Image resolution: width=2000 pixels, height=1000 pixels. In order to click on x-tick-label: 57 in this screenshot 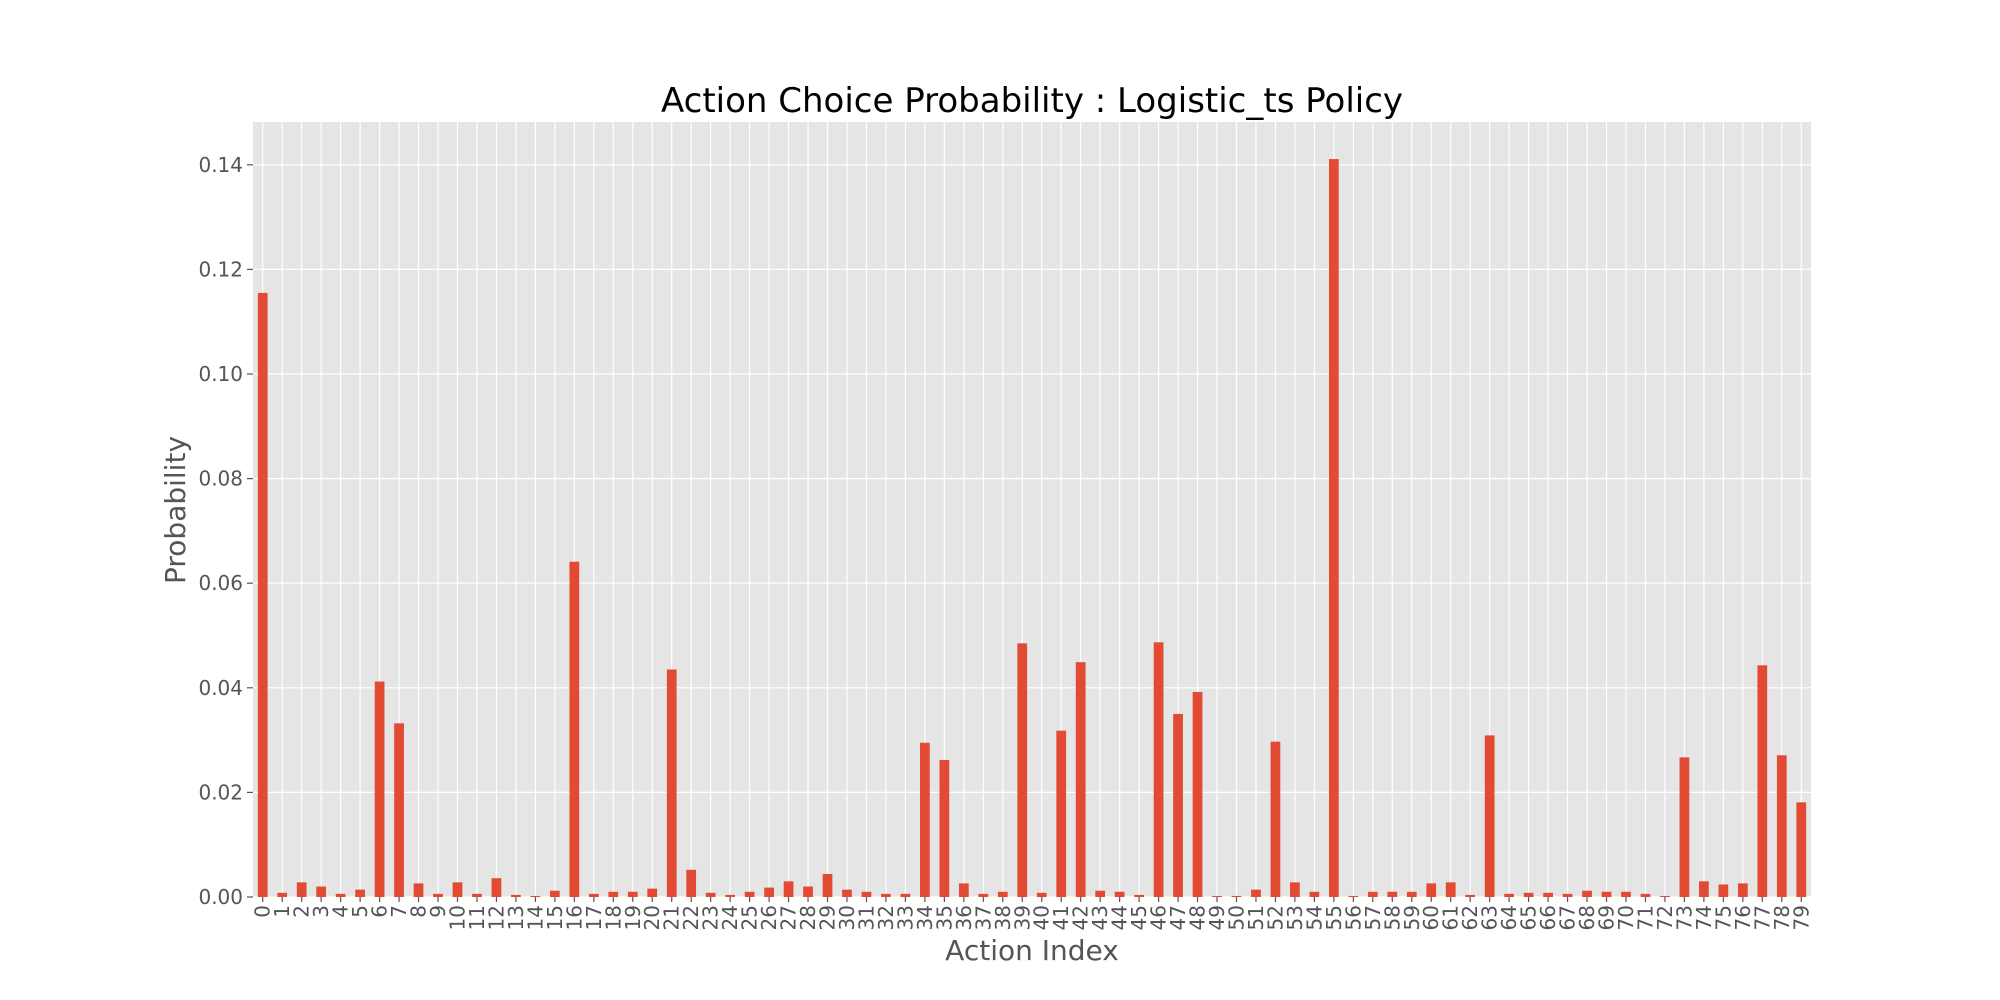, I will do `click(1373, 917)`.